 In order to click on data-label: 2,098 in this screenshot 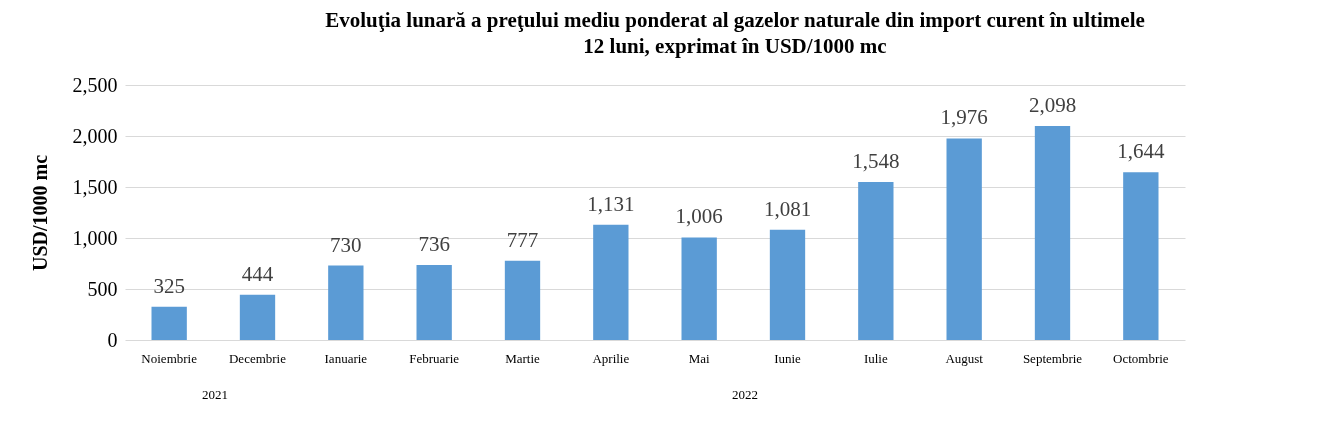, I will do `click(1052, 105)`.